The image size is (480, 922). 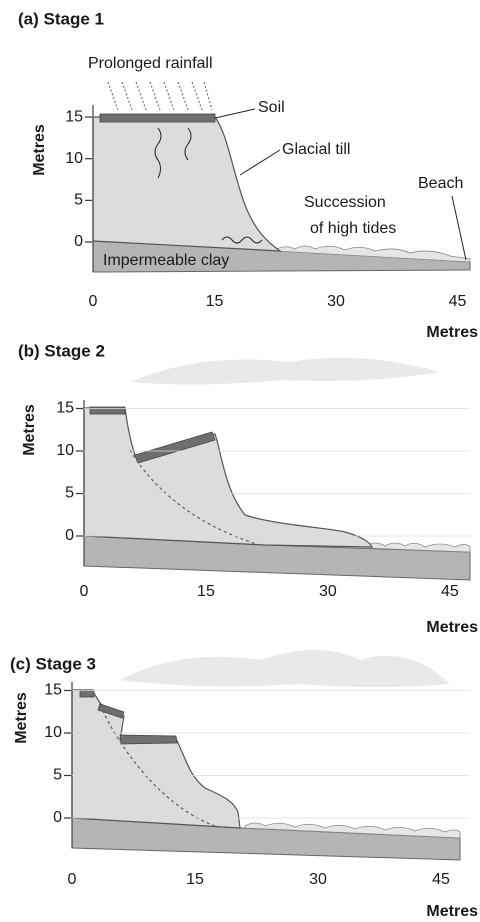 I want to click on panel-title: (a) Stage 1, so click(x=61, y=18).